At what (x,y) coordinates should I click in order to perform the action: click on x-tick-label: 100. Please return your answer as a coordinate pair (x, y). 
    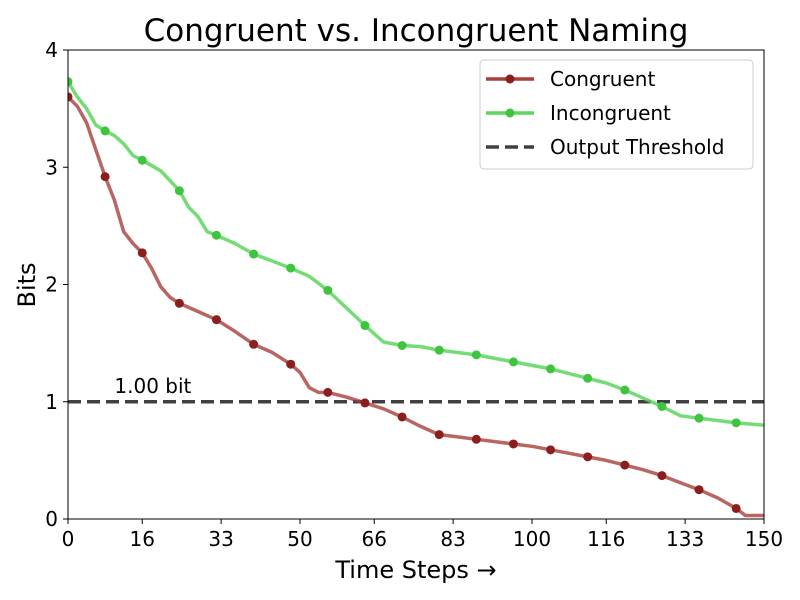
    Looking at the image, I should click on (532, 539).